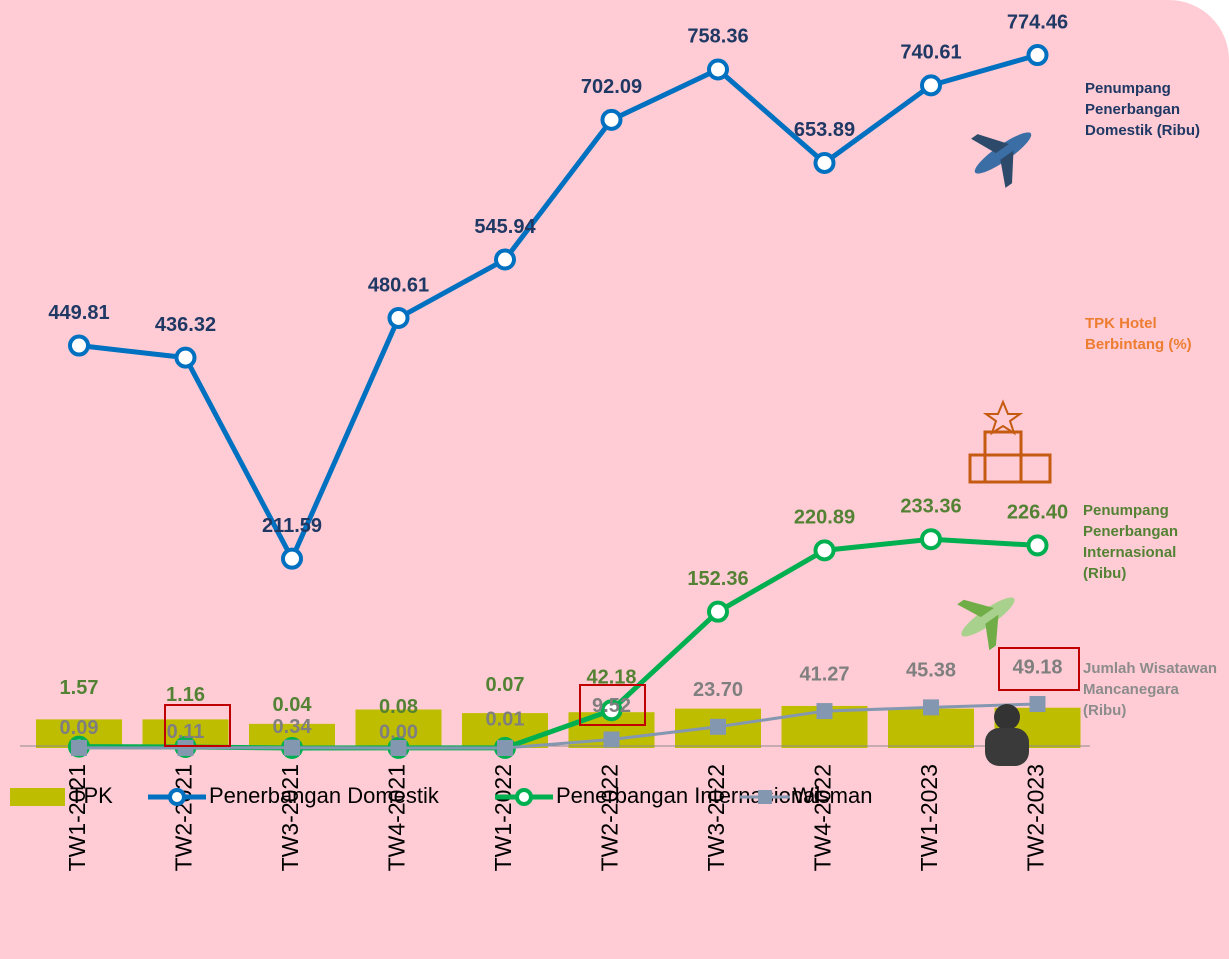  What do you see at coordinates (1010, 441) in the screenshot?
I see `hotel-icon` at bounding box center [1010, 441].